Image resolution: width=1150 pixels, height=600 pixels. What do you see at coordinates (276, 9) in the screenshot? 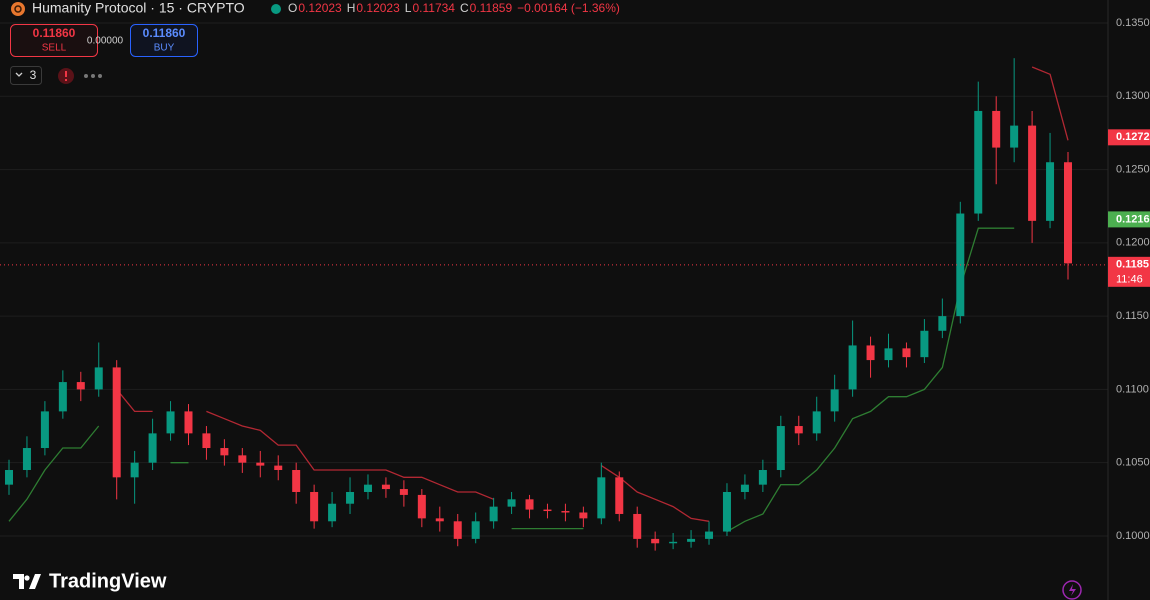
I see `market-status` at bounding box center [276, 9].